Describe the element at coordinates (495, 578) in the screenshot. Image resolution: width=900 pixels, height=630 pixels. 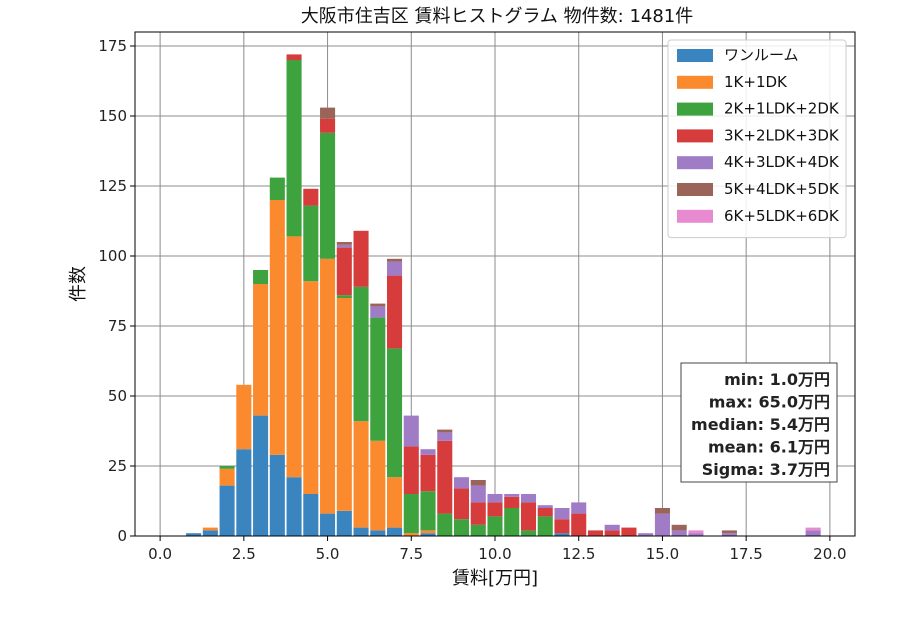
I see `x-axis-label: 賃料[万円]` at that location.